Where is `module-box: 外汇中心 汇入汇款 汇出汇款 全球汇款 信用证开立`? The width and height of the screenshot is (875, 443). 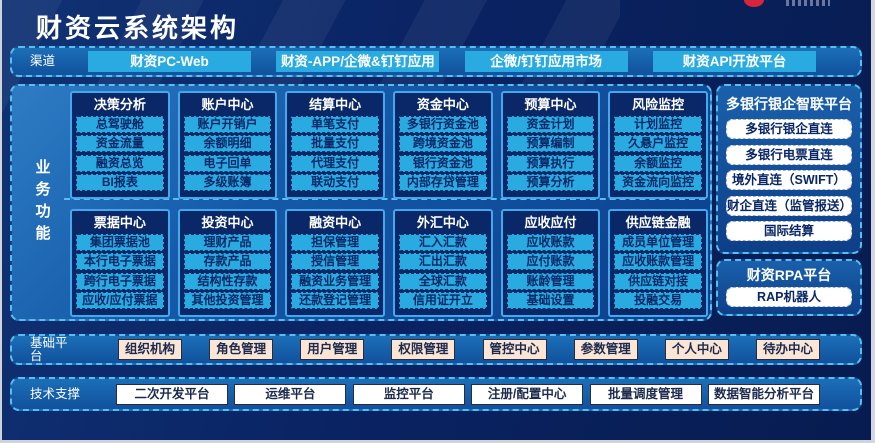 module-box: 外汇中心 汇入汇款 汇出汇款 全球汇款 信用证开立 is located at coordinates (442, 263).